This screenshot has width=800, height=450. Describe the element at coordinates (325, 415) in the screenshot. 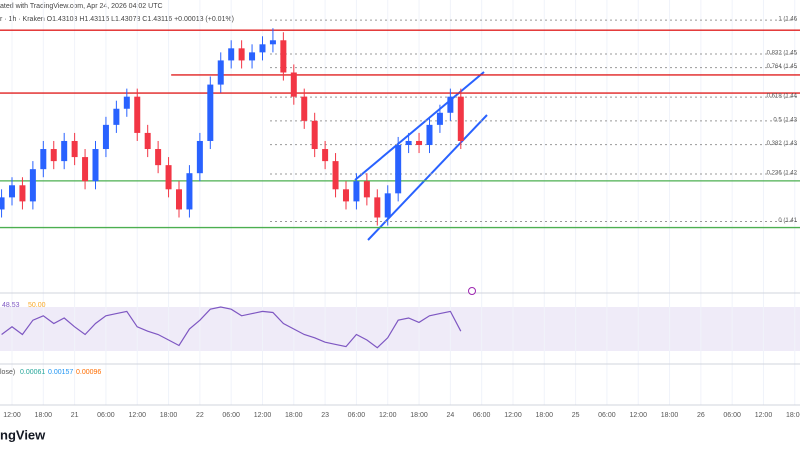

I see `x-tick-label: 23` at that location.